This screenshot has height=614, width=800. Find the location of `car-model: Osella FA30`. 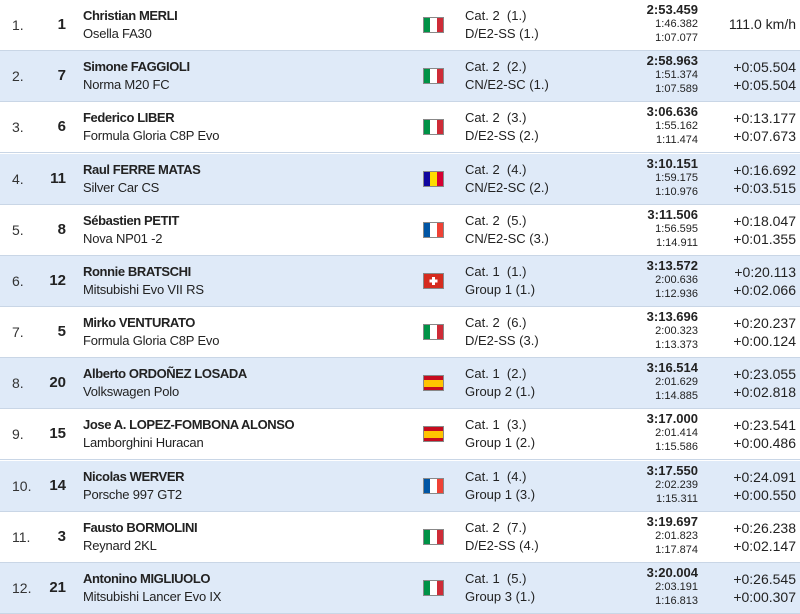

car-model: Osella FA30 is located at coordinates (117, 33).